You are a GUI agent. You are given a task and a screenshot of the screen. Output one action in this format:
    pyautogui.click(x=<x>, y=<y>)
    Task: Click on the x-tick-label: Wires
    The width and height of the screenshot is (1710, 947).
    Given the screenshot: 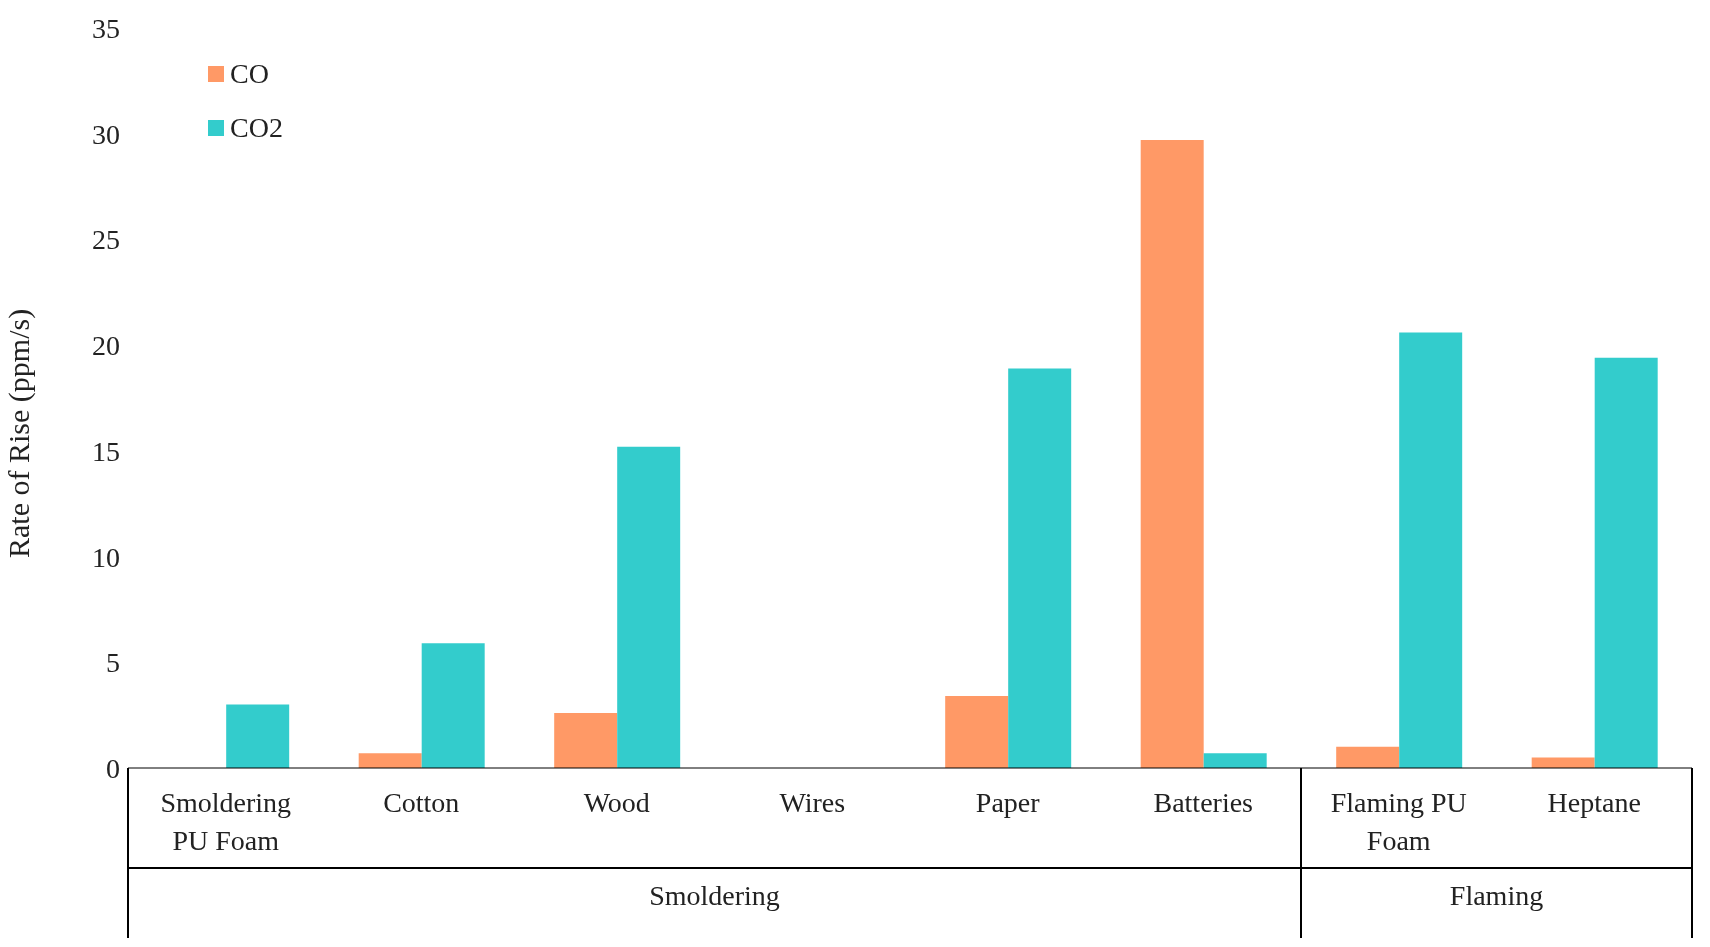 What is the action you would take?
    pyautogui.click(x=812, y=802)
    